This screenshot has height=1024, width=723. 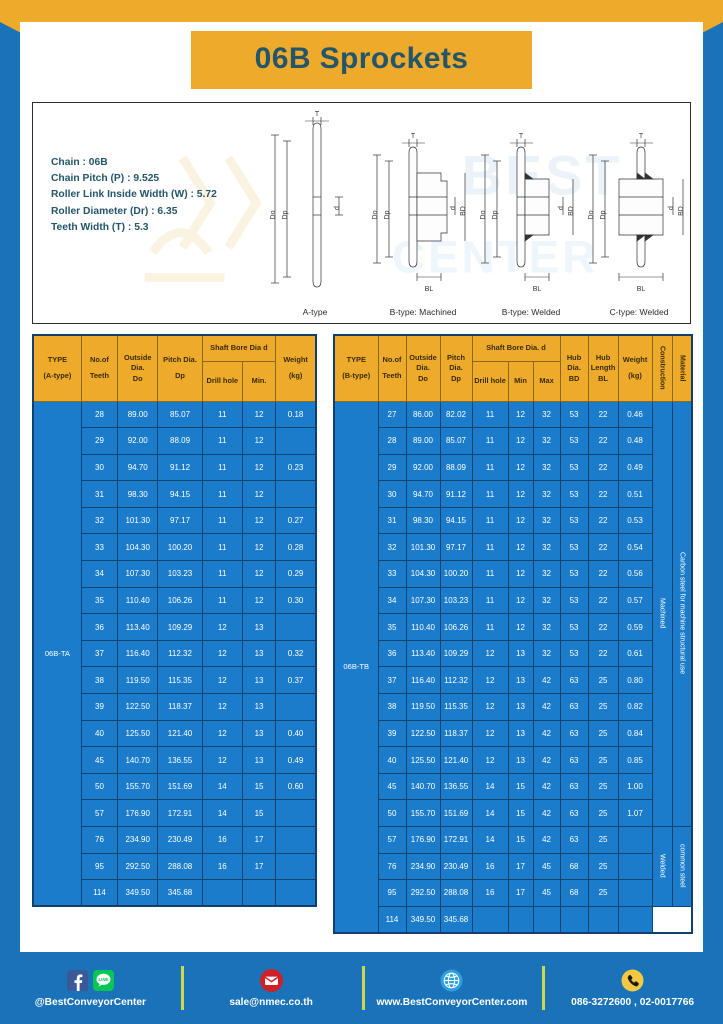 What do you see at coordinates (99, 414) in the screenshot?
I see `cell-teeth: 28` at bounding box center [99, 414].